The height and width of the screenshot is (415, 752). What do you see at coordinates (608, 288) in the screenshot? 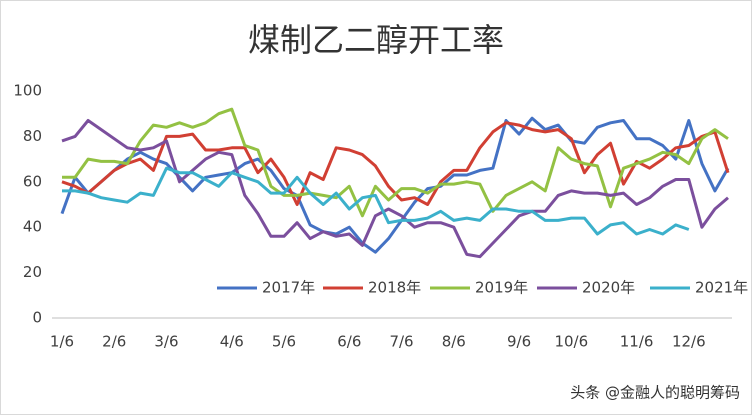
I see `legend-label: 2020年` at bounding box center [608, 288].